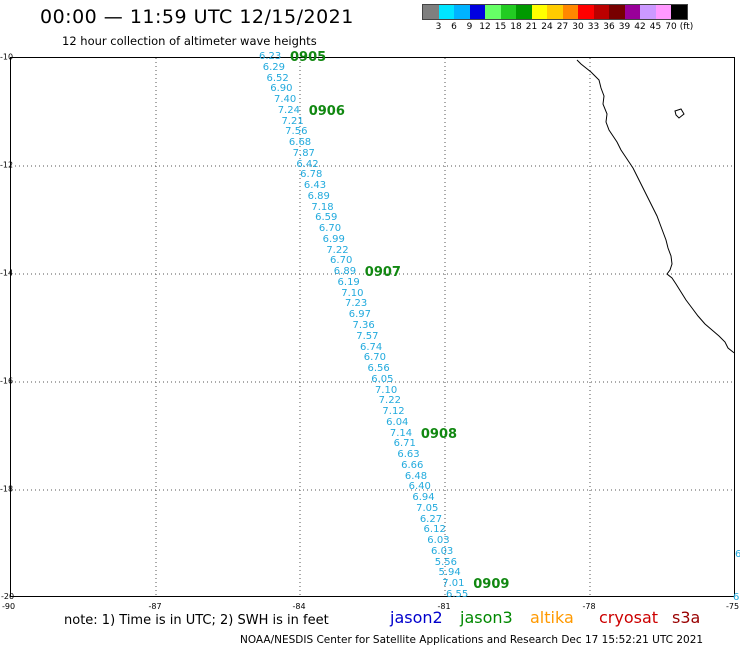 The image size is (740, 650). I want to click on legend-label: 3, so click(438, 27).